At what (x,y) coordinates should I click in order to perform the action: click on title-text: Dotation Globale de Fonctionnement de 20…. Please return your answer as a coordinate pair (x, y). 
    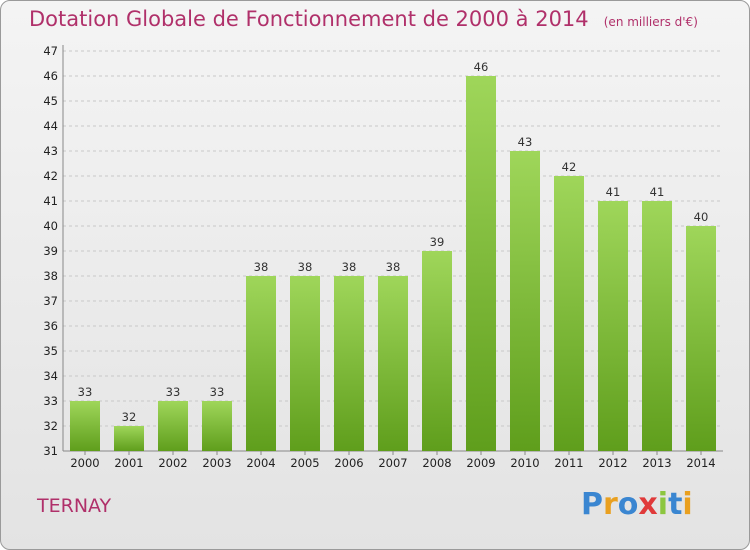
    Looking at the image, I should click on (309, 19).